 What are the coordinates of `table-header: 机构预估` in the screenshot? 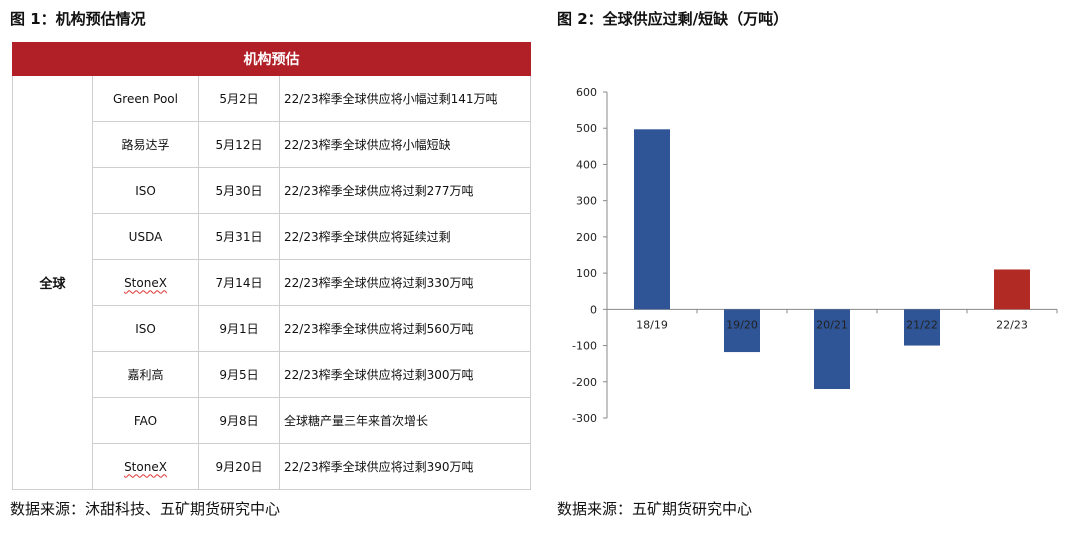 It's located at (271, 59).